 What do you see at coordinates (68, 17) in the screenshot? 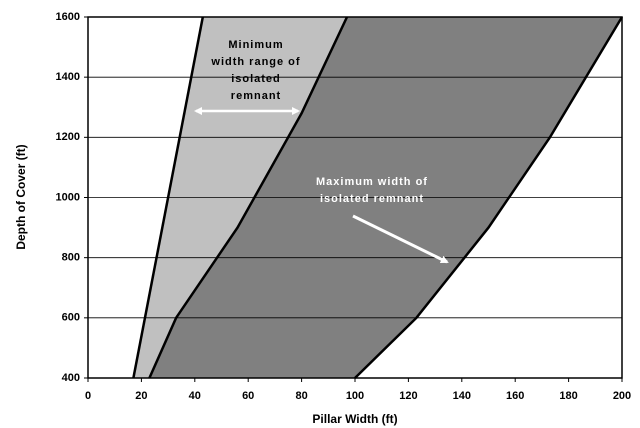
I see `y-tick-label: 1600` at bounding box center [68, 17].